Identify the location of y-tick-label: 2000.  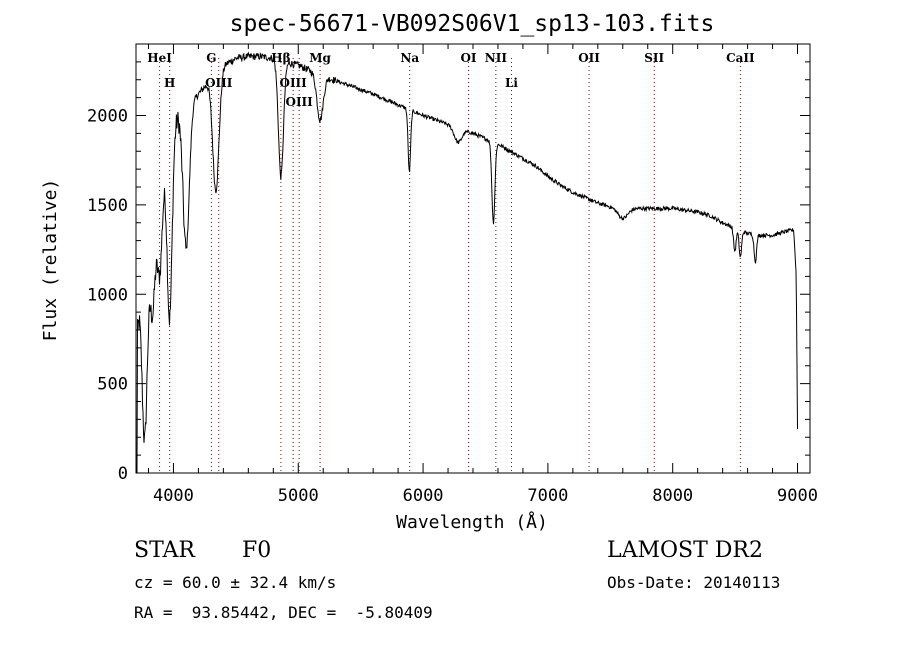
(107, 117).